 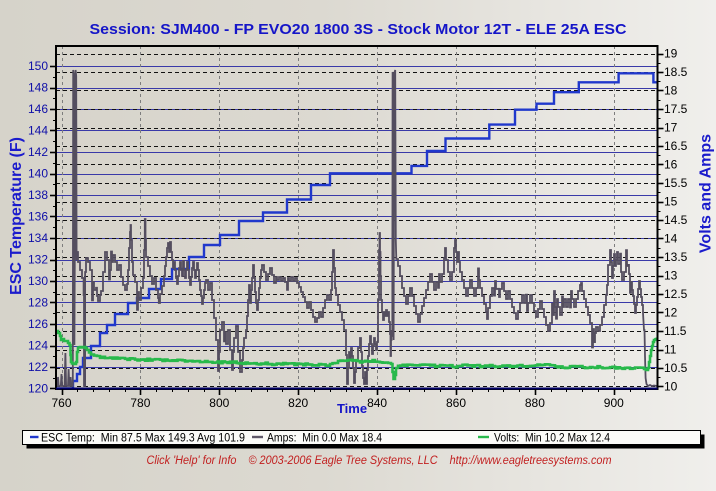 What do you see at coordinates (671, 54) in the screenshot?
I see `svg-text: 19` at bounding box center [671, 54].